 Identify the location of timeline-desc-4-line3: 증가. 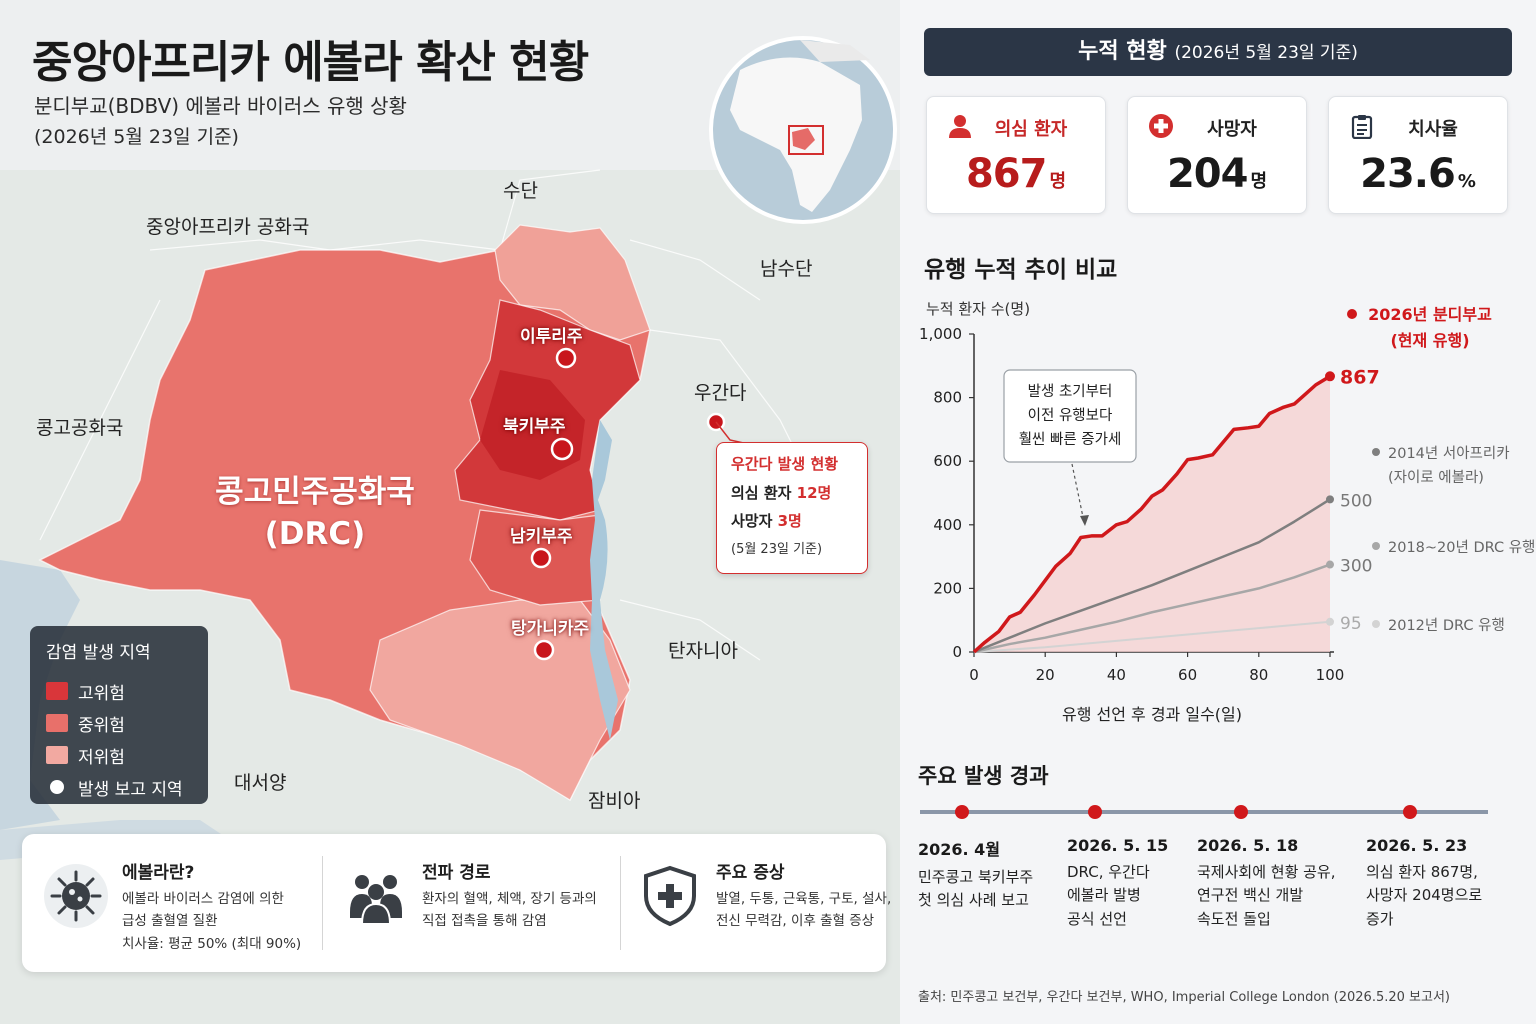
(1380, 918).